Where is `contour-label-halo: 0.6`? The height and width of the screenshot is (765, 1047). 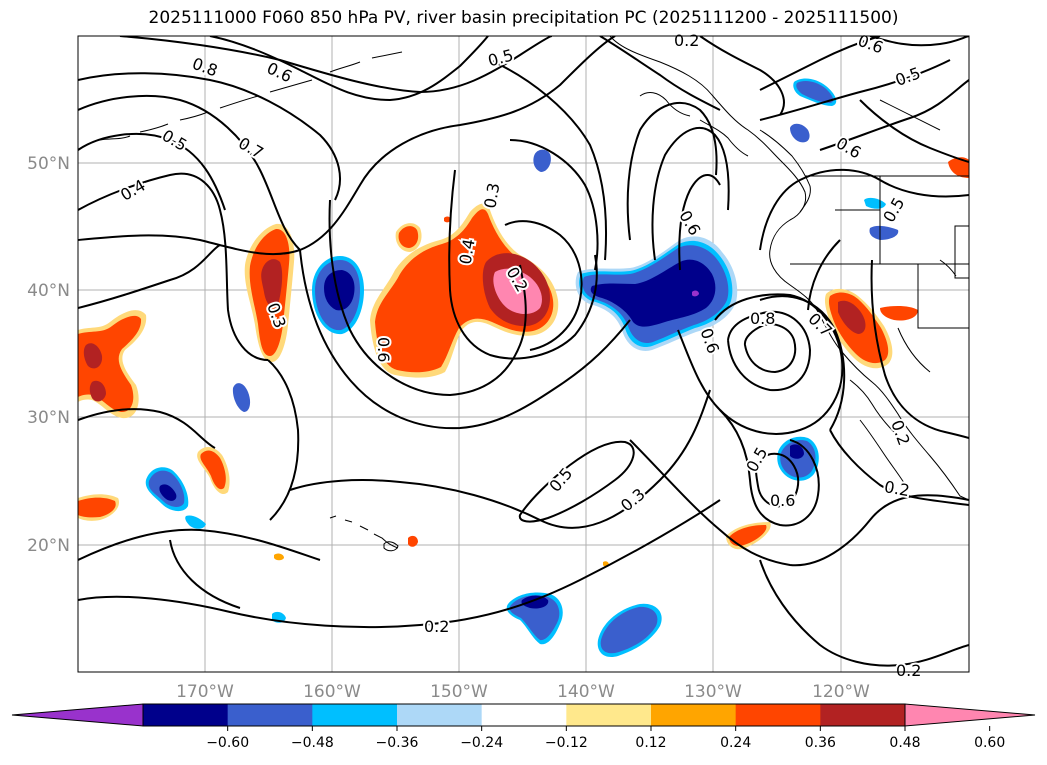 contour-label-halo: 0.6 is located at coordinates (383, 349).